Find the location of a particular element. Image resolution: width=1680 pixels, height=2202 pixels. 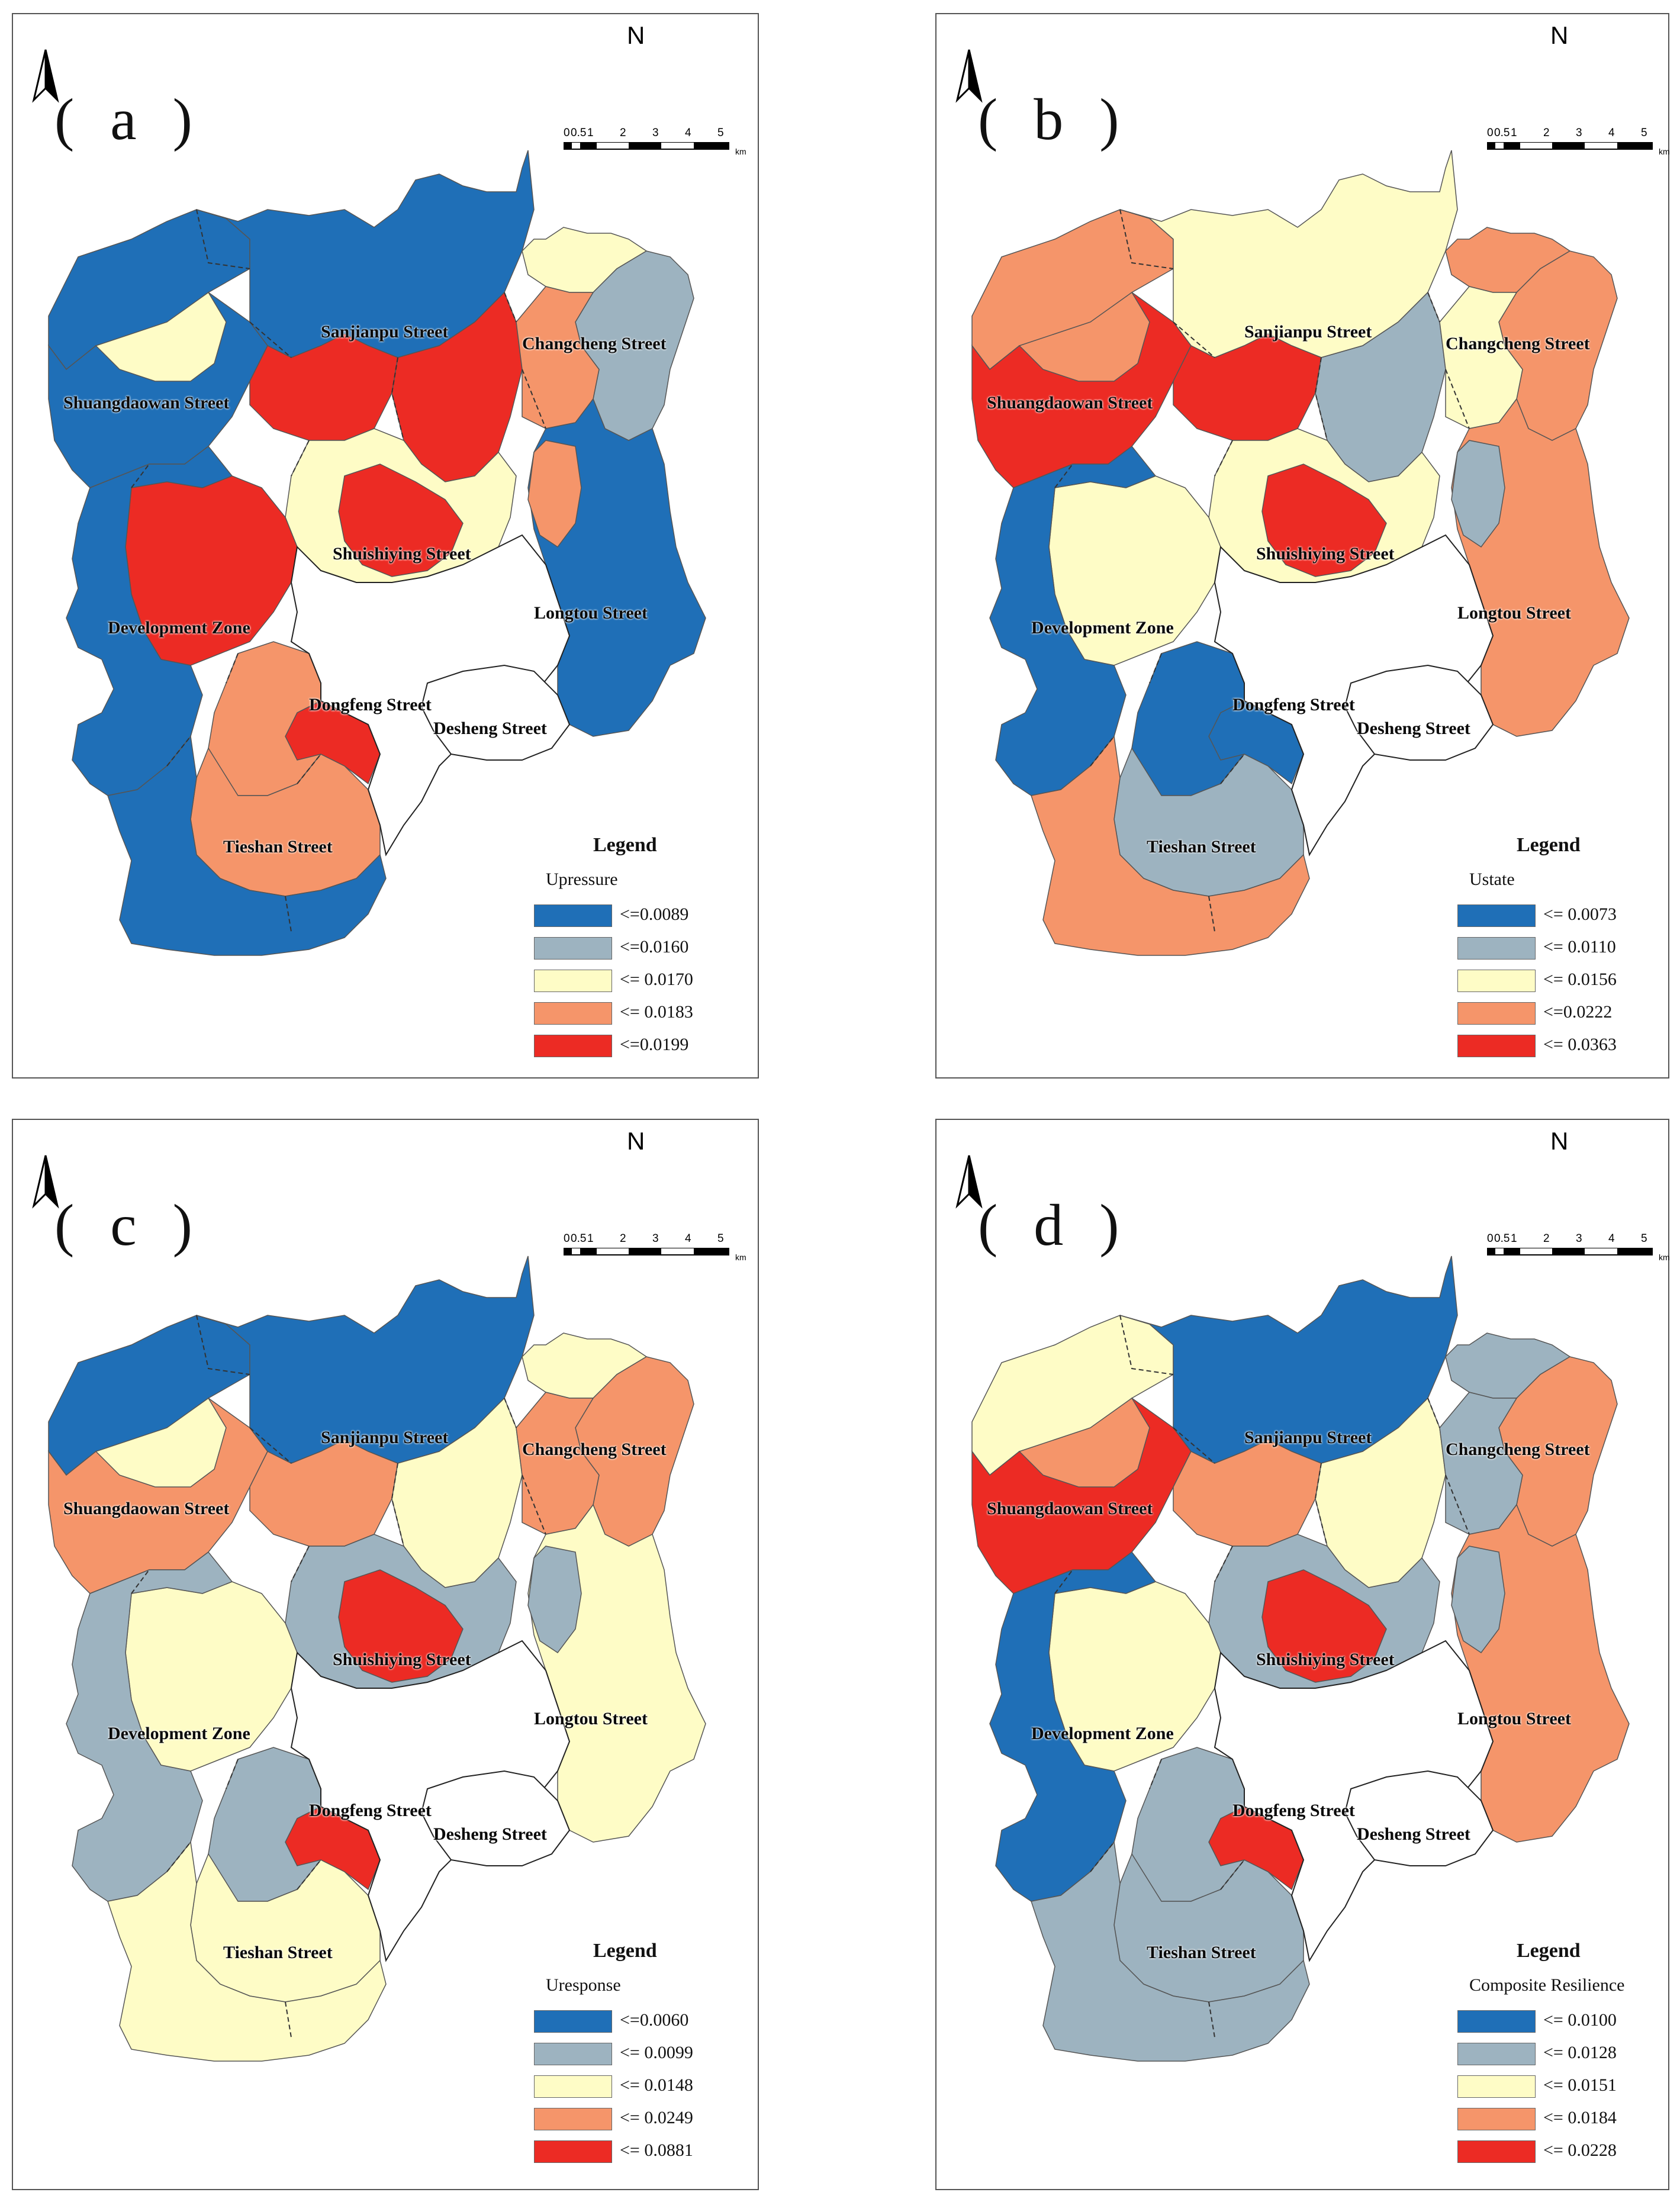

legend-row: <= 0.0184 is located at coordinates (1558, 2118).